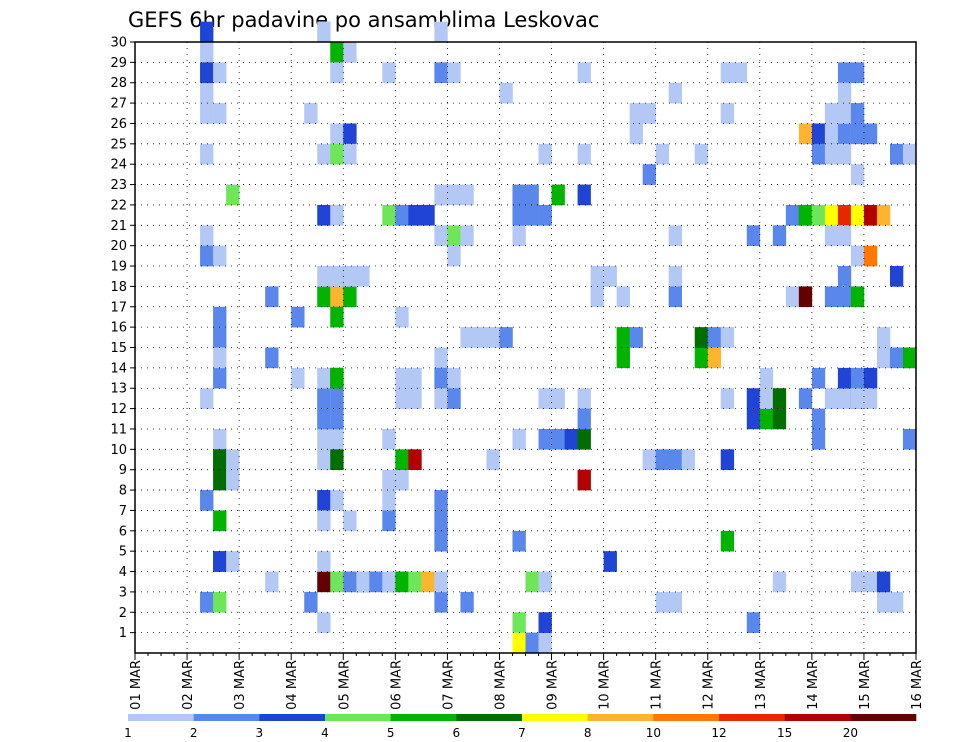 This screenshot has width=960, height=742. I want to click on y-tick-label: 4, so click(123, 572).